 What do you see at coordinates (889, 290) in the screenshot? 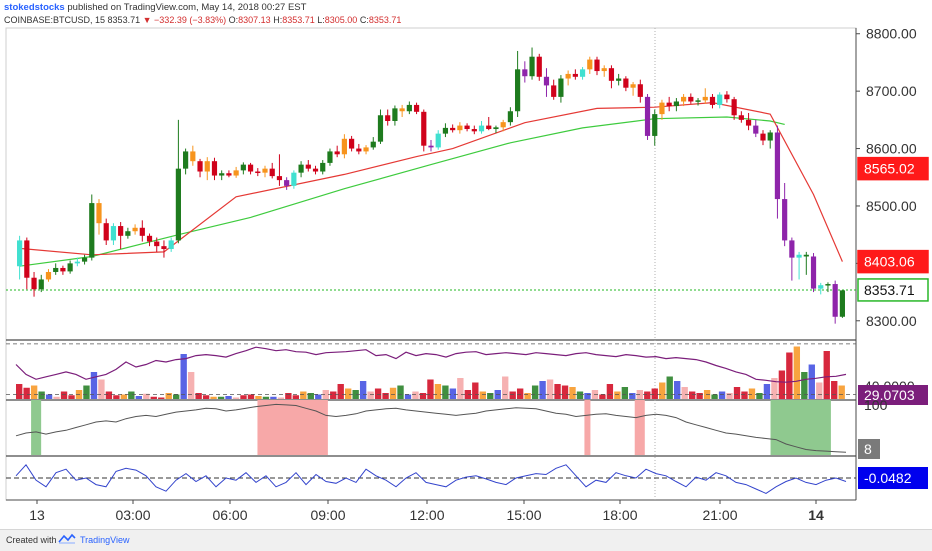
I see `price-label-text: 8353.71` at bounding box center [889, 290].